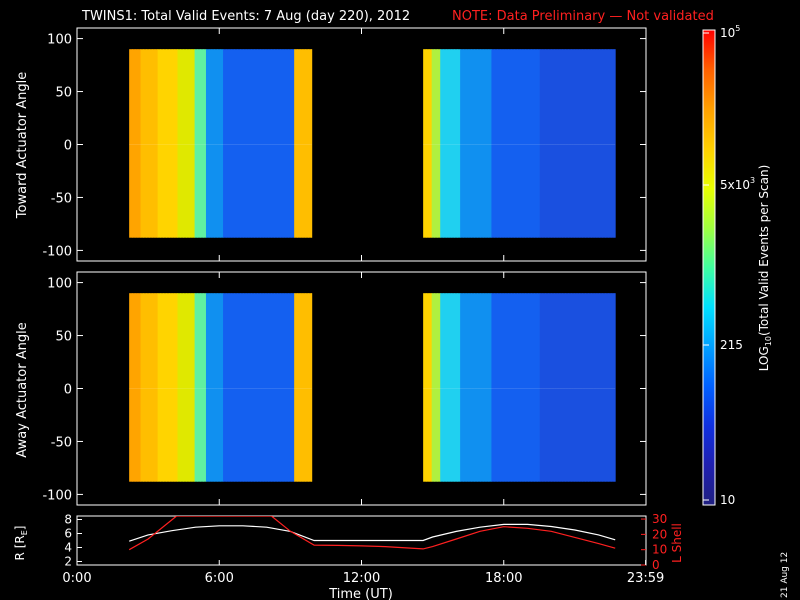 This screenshot has height=600, width=800. Describe the element at coordinates (22, 145) in the screenshot. I see `toward-ylabel: Toward Actuator Angle` at that location.